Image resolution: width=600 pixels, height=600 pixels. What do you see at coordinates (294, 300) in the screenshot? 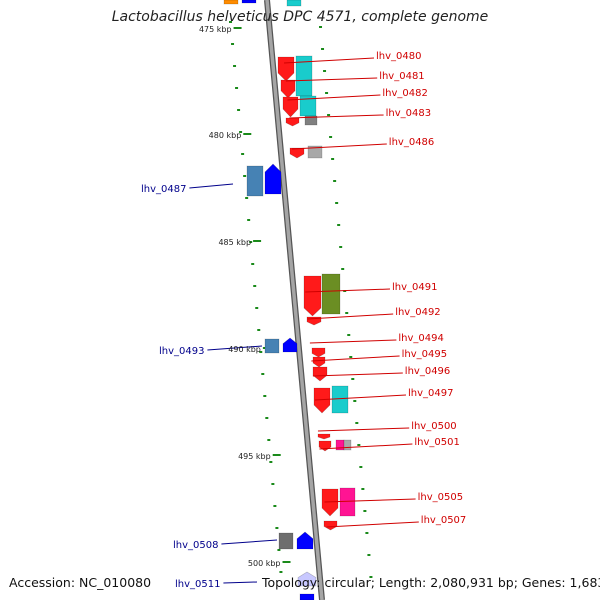
I see `sequence-axis` at bounding box center [294, 300].